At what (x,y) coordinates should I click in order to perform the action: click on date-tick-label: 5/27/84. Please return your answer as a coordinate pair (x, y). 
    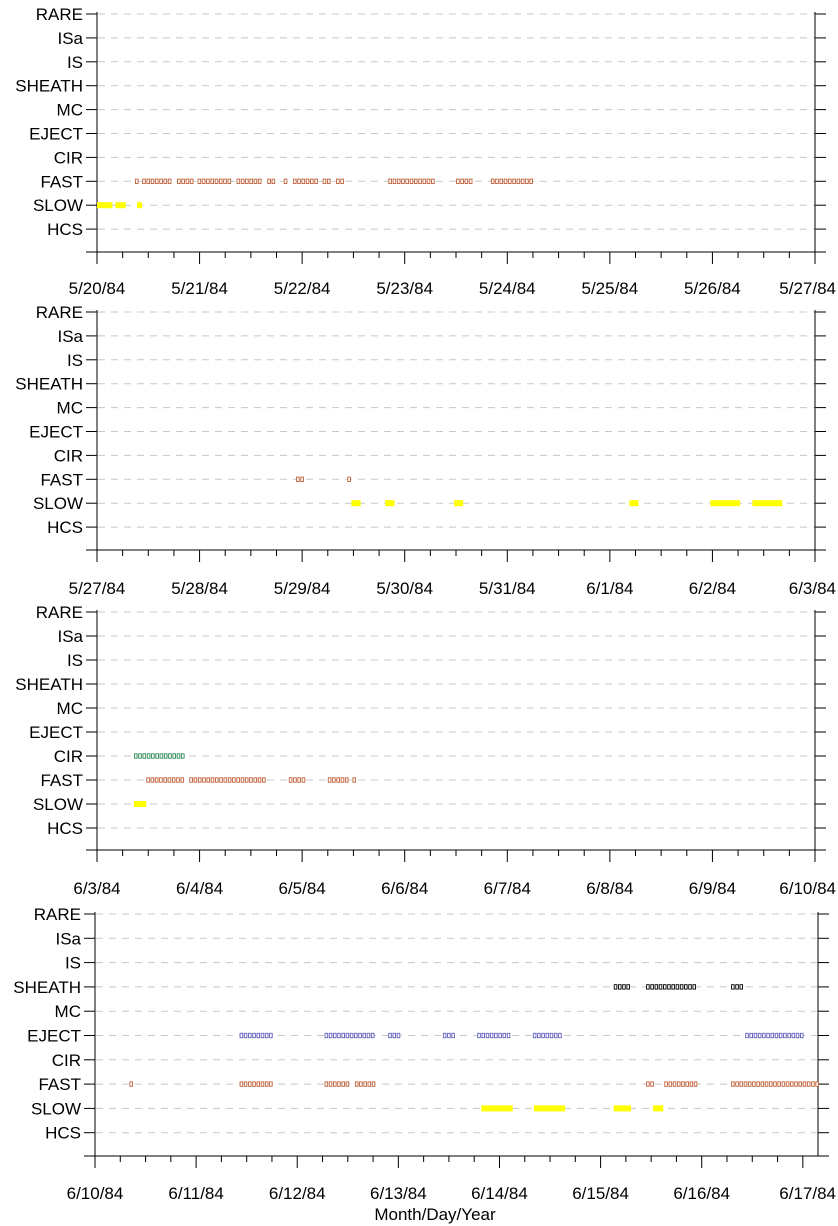
    Looking at the image, I should click on (807, 288).